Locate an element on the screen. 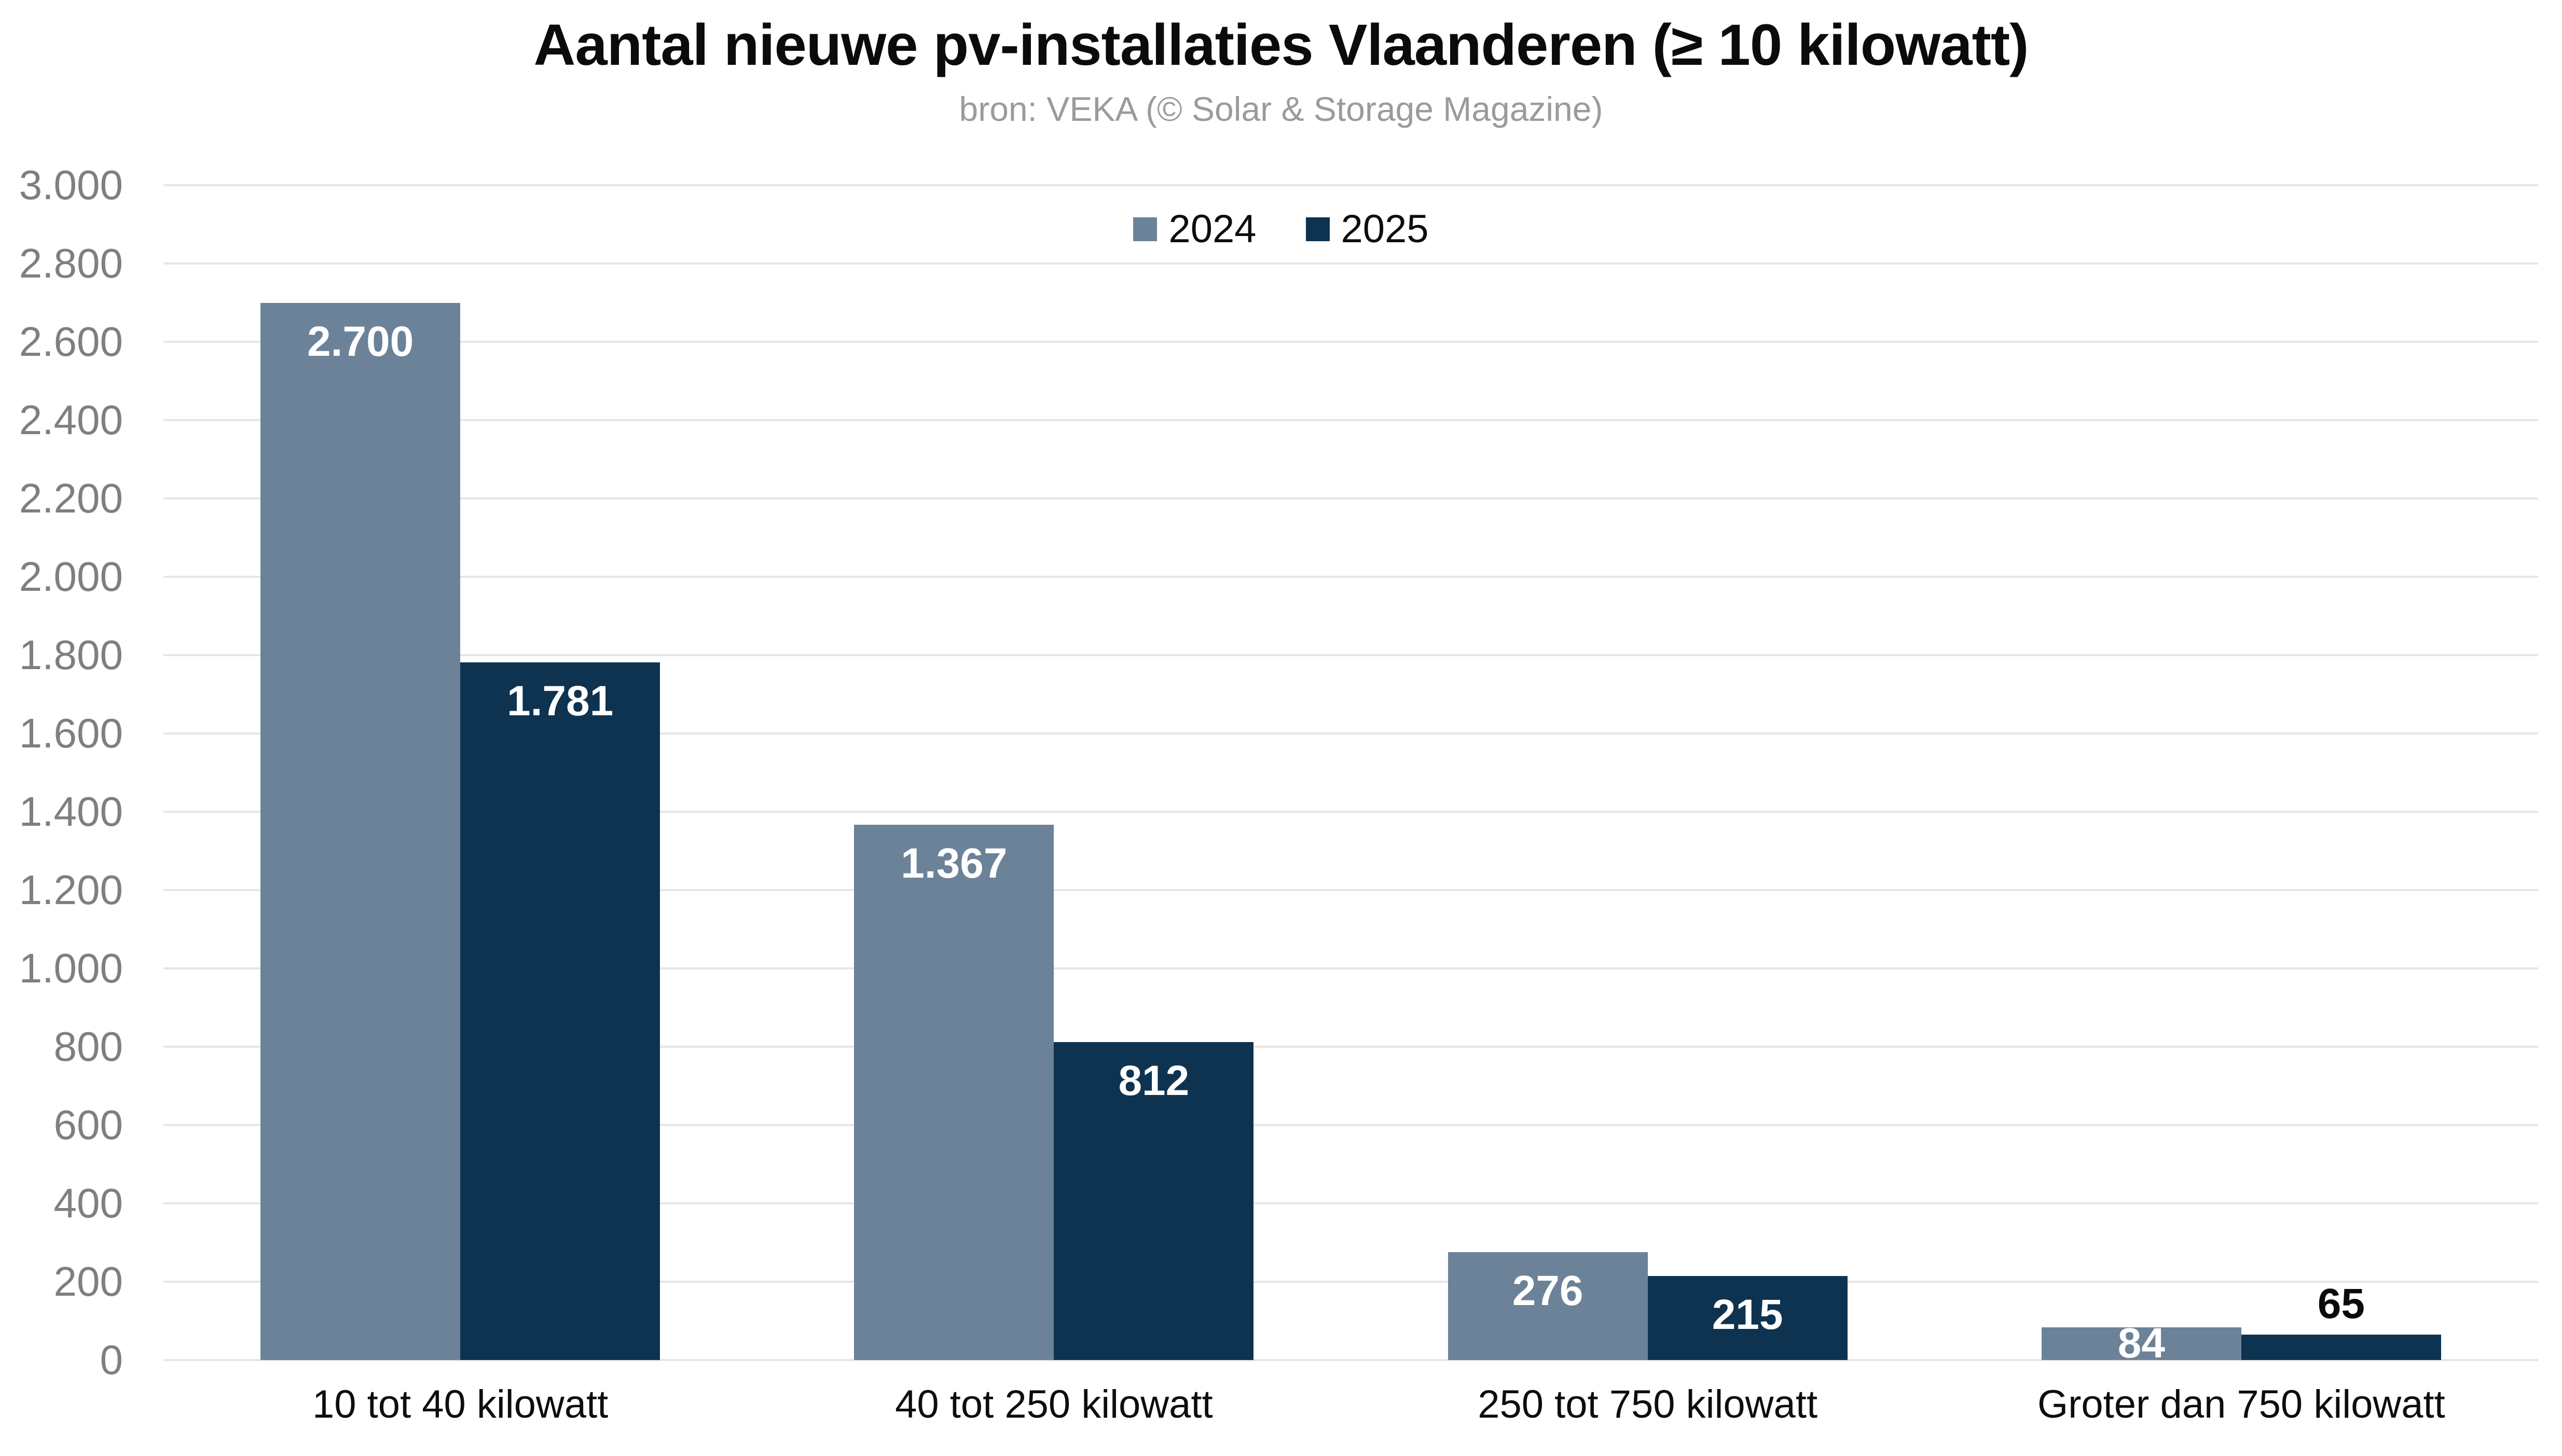 The image size is (2562, 1456). legend: 2024 2025 is located at coordinates (1281, 229).